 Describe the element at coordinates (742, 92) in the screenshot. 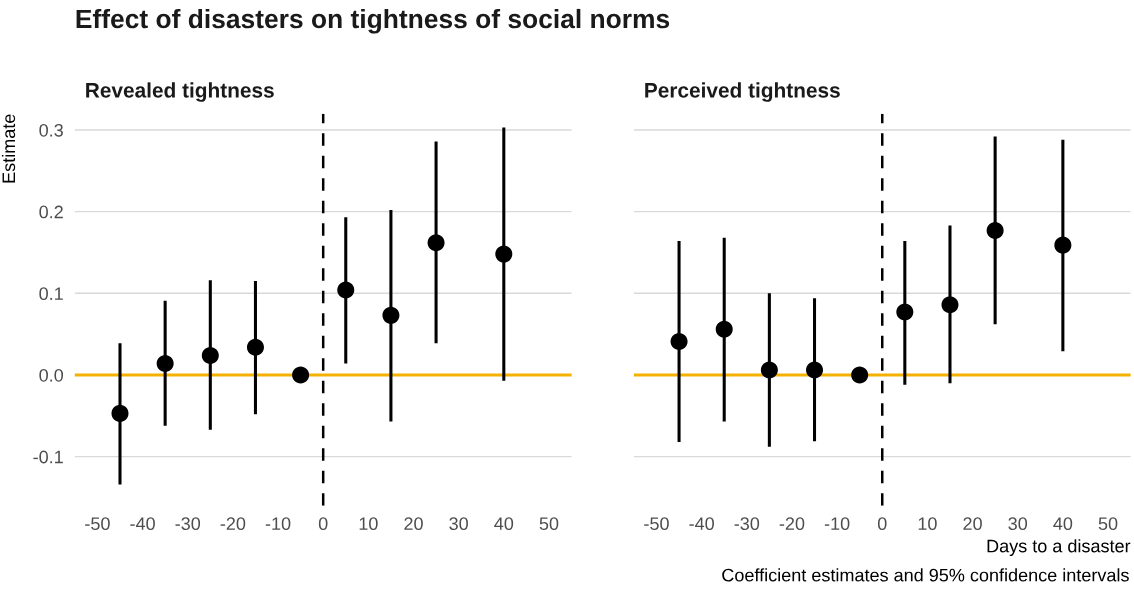

I see `chart-subtitle: Perceived tightness` at that location.